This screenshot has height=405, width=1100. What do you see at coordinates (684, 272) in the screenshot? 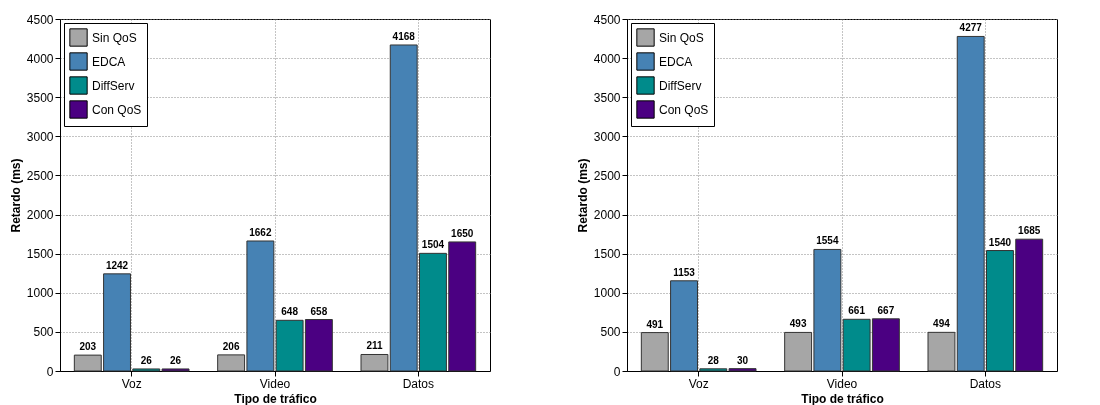
I see `data-label: 1153` at bounding box center [684, 272].